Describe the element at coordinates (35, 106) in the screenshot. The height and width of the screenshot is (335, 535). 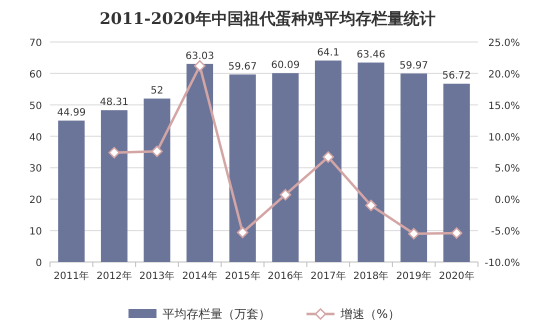
I see `y-tick-label: 50` at that location.